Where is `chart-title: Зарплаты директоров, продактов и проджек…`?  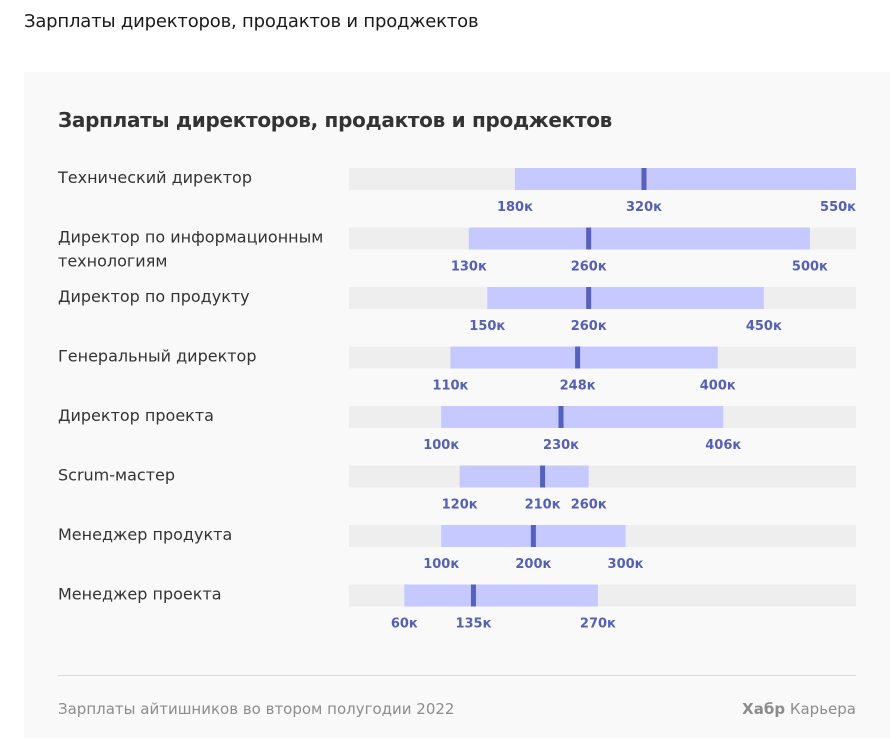
chart-title: Зарплаты директоров, продактов и проджек… is located at coordinates (335, 120).